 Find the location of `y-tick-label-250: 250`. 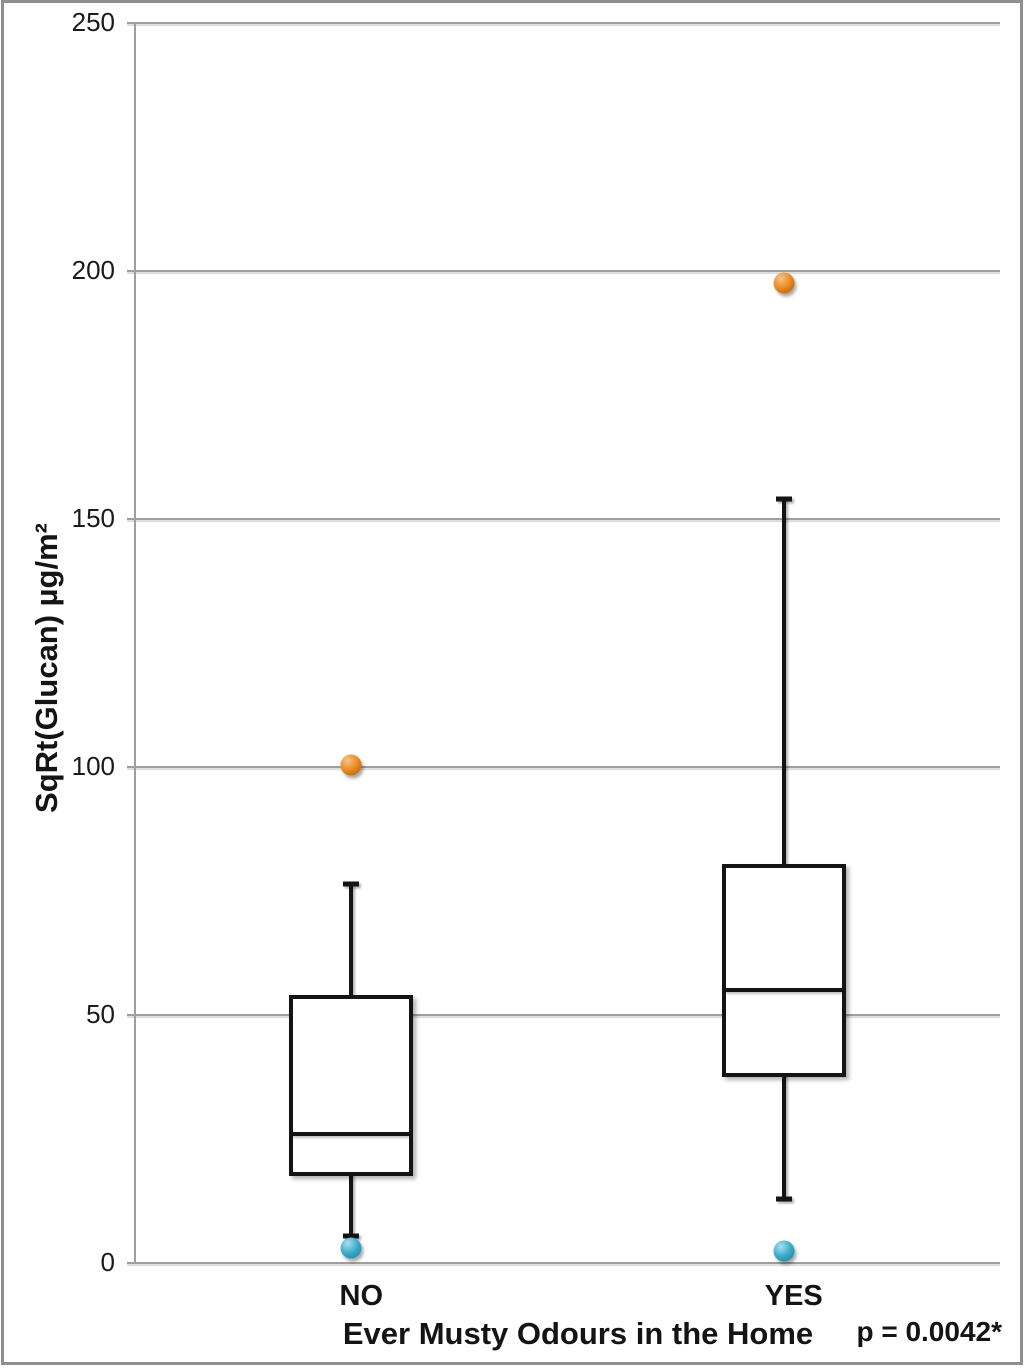

y-tick-label-250: 250 is located at coordinates (93, 21).